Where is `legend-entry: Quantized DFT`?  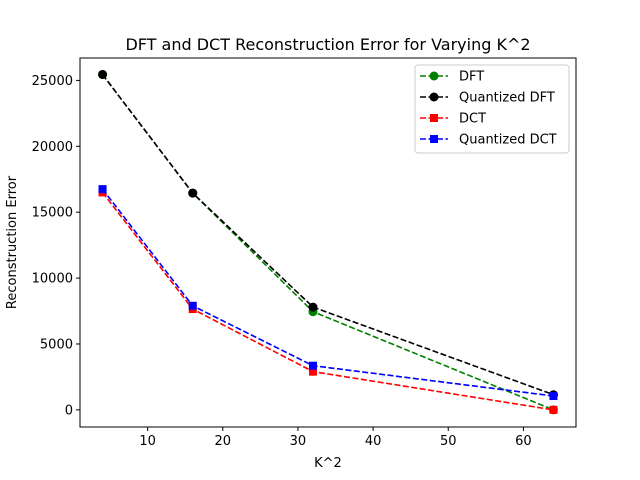 legend-entry: Quantized DFT is located at coordinates (487, 98).